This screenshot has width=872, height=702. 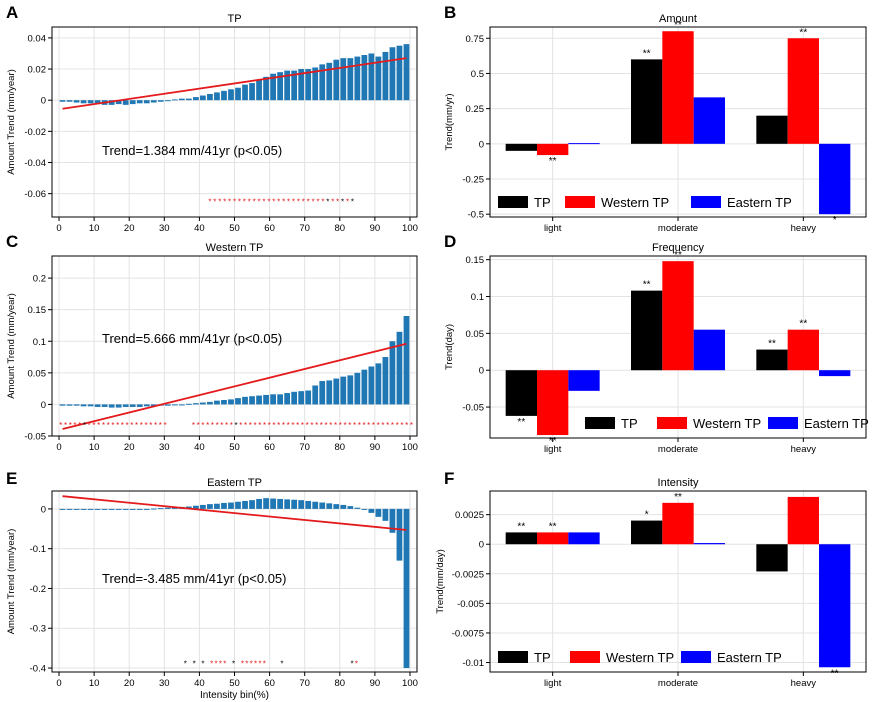 What do you see at coordinates (477, 74) in the screenshot?
I see `y-tick-label: 0.5` at bounding box center [477, 74].